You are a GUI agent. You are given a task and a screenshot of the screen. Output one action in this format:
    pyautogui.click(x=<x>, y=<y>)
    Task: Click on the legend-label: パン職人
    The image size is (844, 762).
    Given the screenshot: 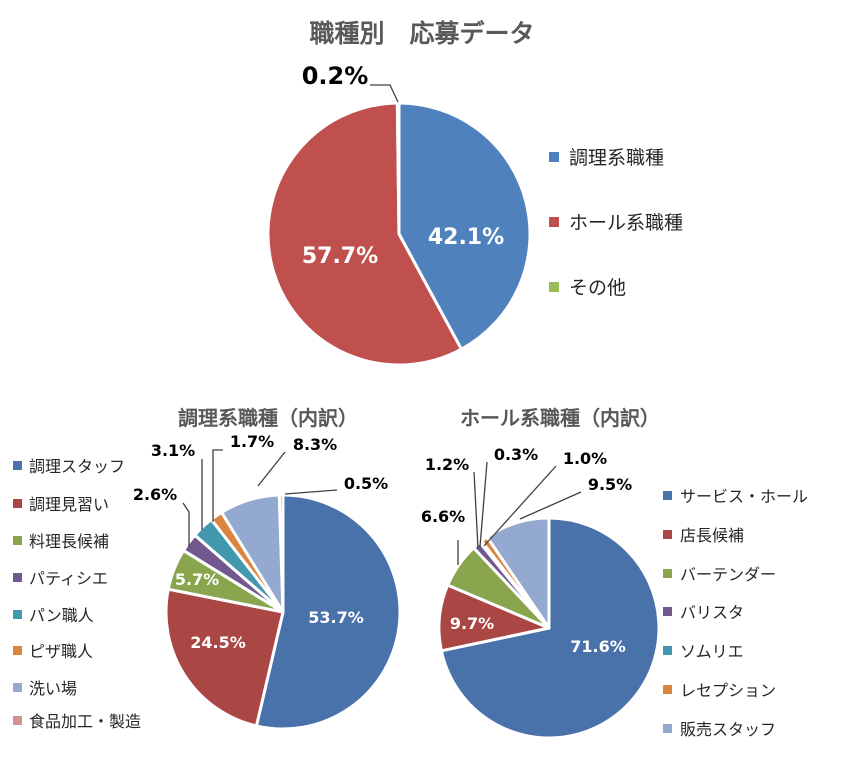 What is the action you would take?
    pyautogui.click(x=61, y=615)
    